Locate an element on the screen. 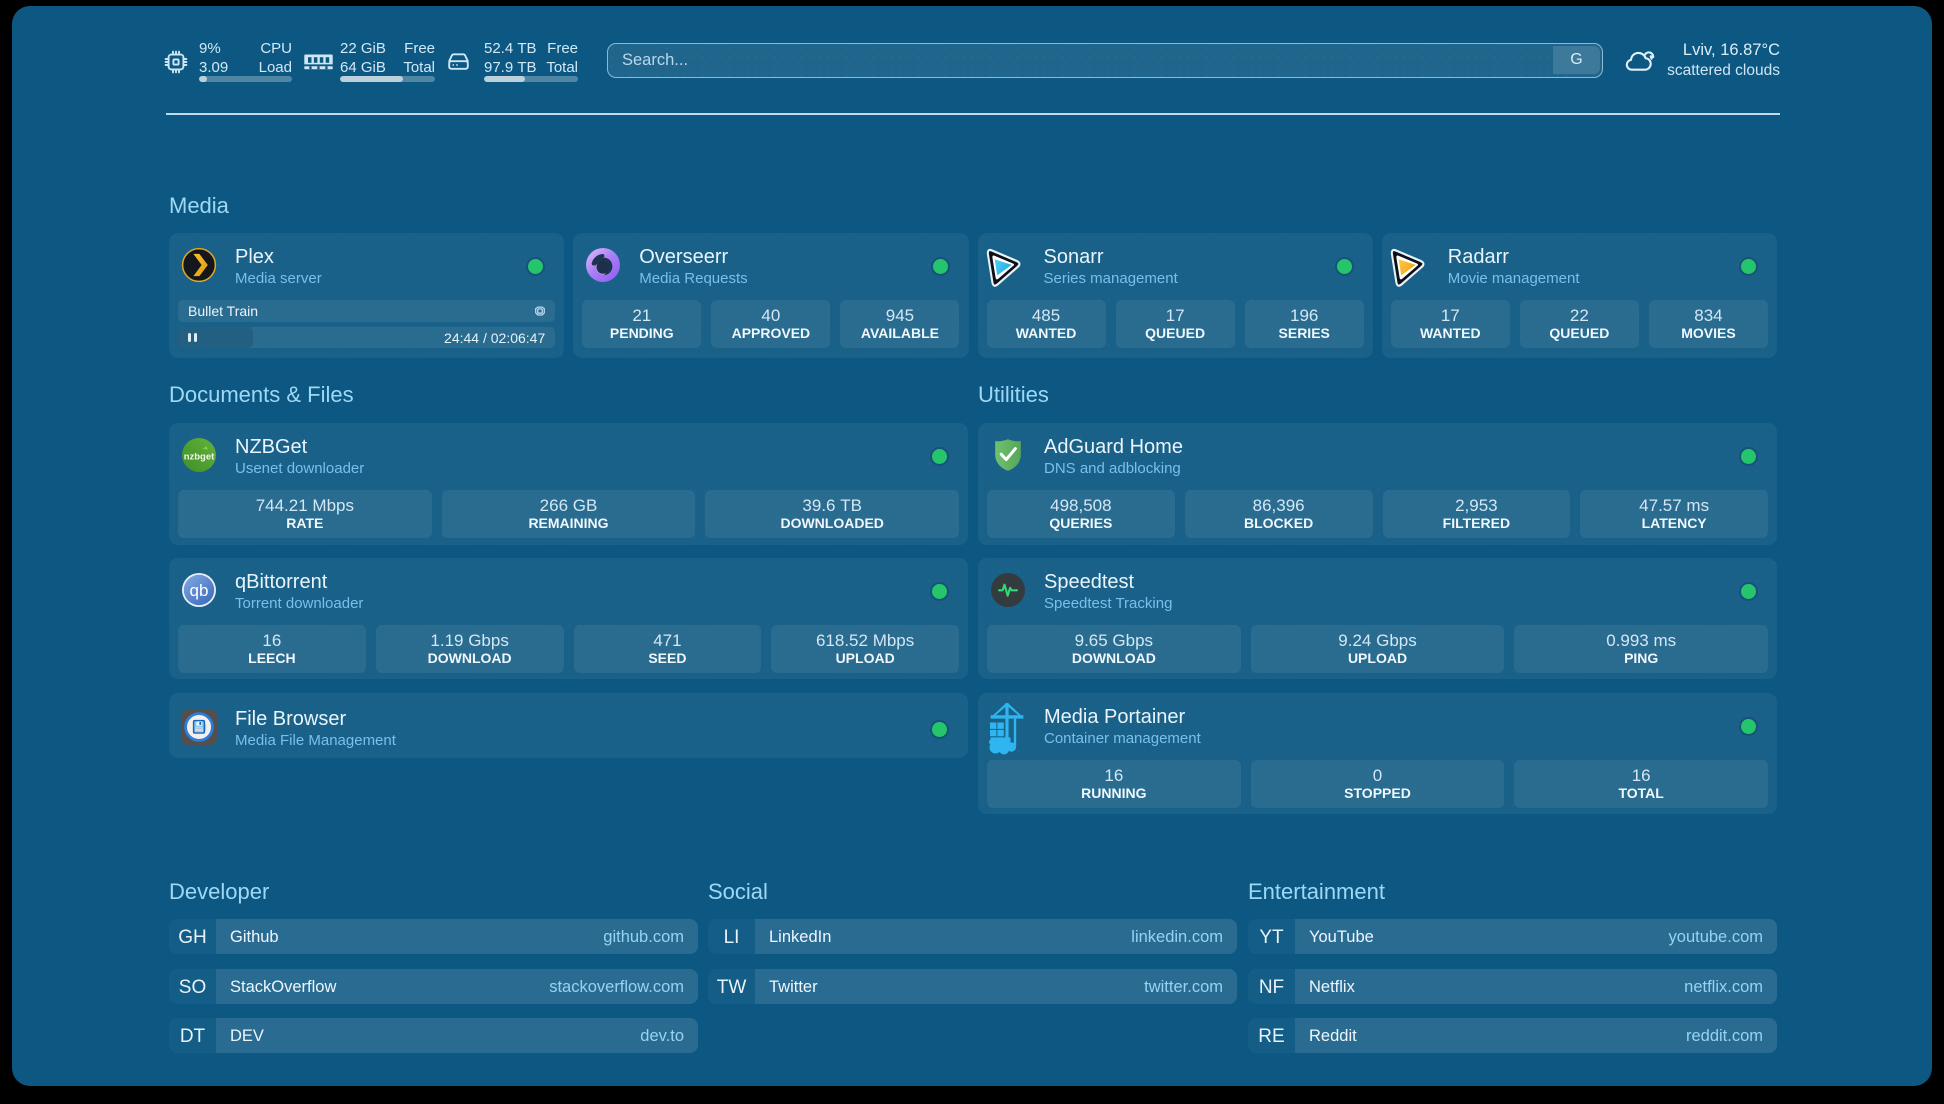 The height and width of the screenshot is (1104, 1944). svg-text: qb is located at coordinates (199, 590).